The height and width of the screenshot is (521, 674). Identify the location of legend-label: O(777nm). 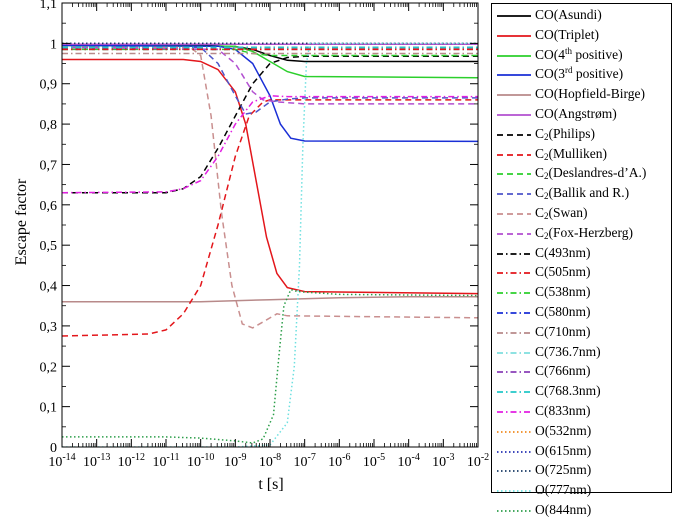
(563, 490).